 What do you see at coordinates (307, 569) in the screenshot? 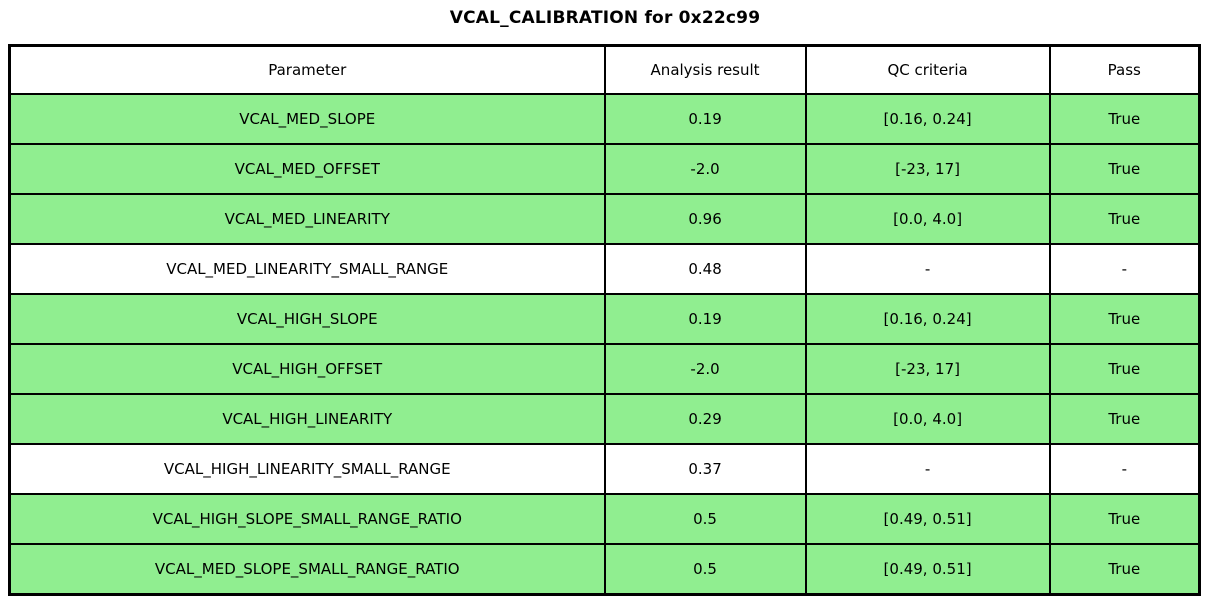
I see `parameter-cell: VCAL_MED_SLOPE_SMALL_RANGE_RATIO` at bounding box center [307, 569].